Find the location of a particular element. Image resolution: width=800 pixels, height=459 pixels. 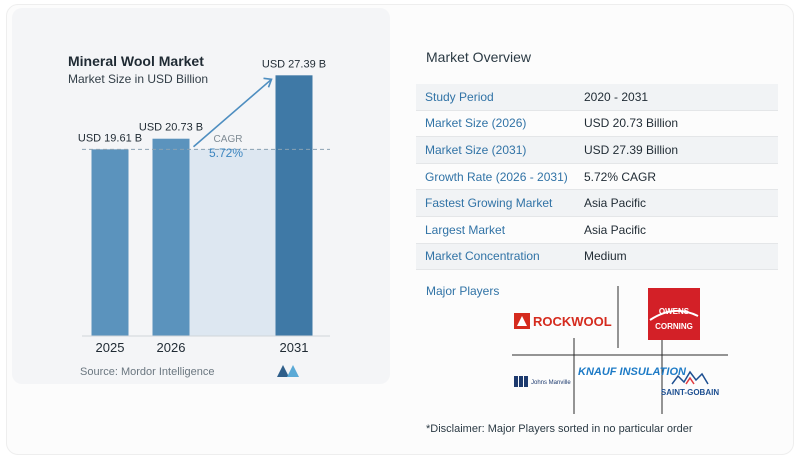

overview-row: Market Size (2026) USD 20.73 Billion is located at coordinates (597, 124).